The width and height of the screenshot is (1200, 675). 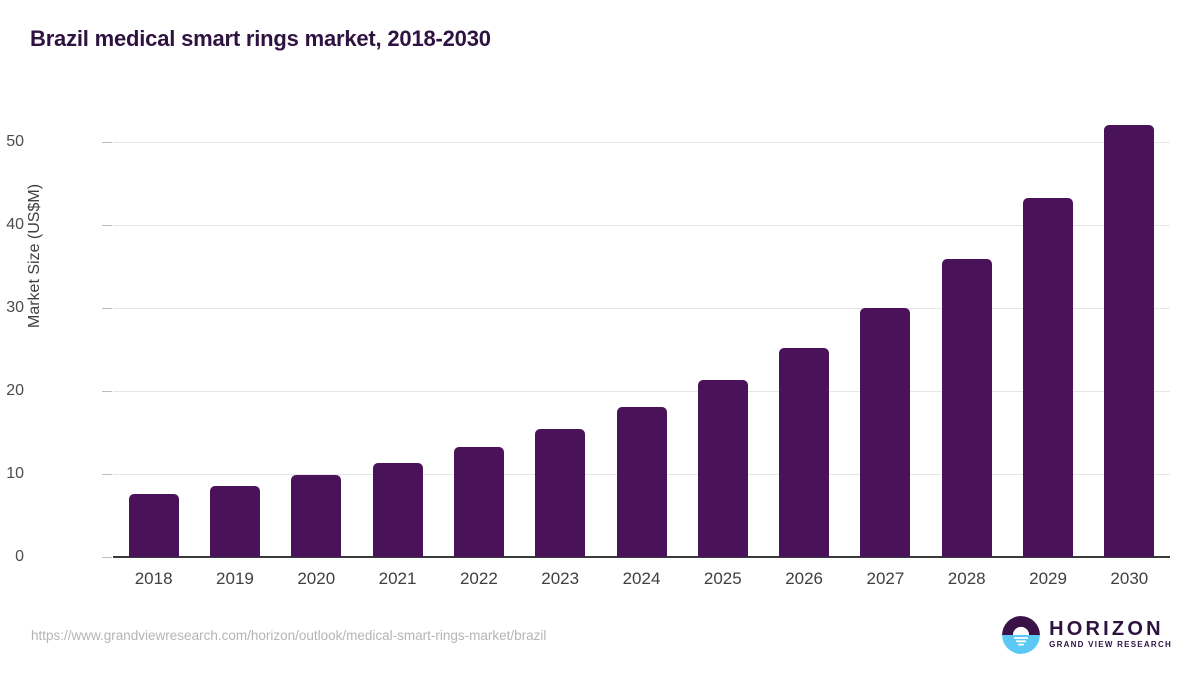 What do you see at coordinates (15, 390) in the screenshot?
I see `y-tick-label: 20` at bounding box center [15, 390].